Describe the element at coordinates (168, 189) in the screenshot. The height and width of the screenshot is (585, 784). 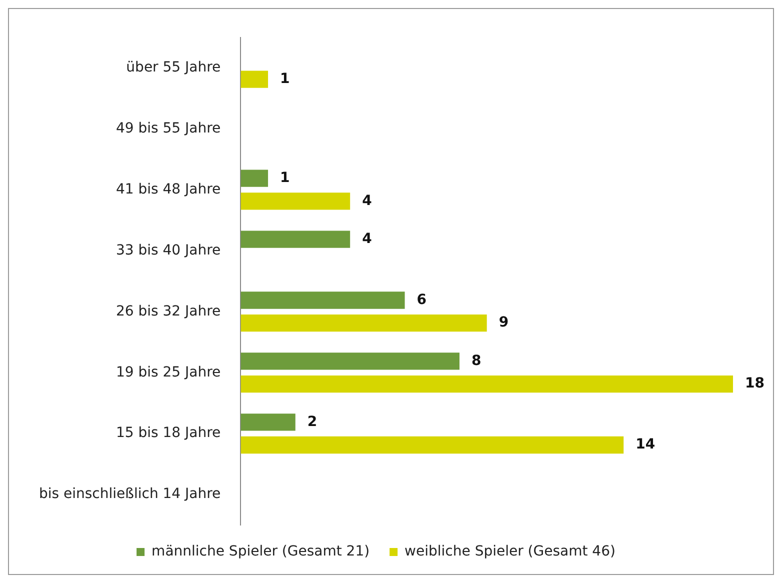
I see `y-tick-label: 41 bis 48 Jahre` at that location.